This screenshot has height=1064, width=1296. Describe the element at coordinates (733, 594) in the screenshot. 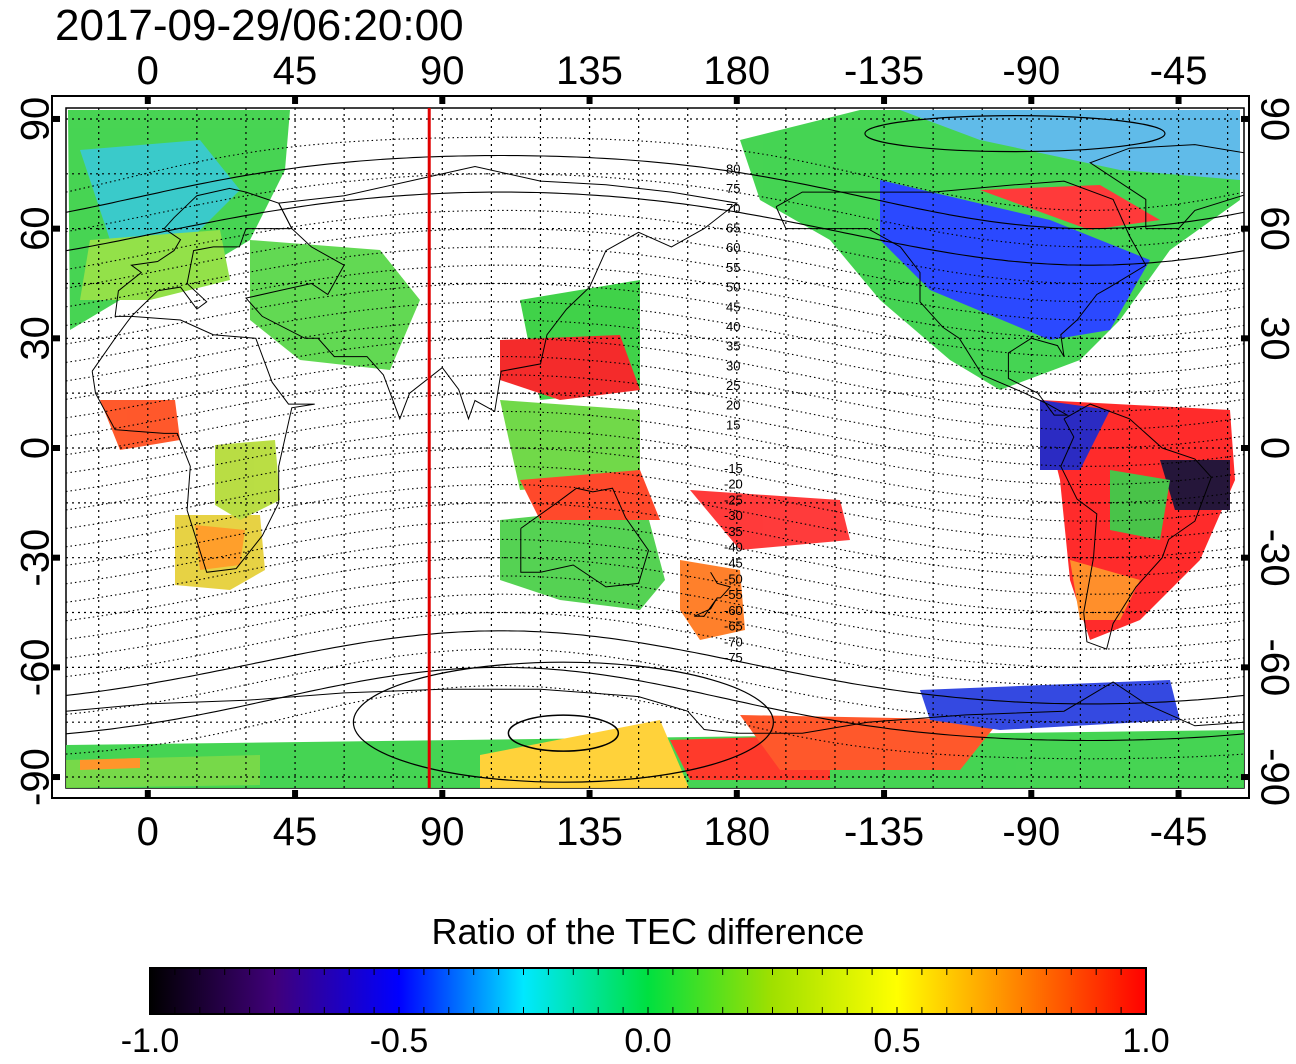

I see `contour-label: -55` at that location.